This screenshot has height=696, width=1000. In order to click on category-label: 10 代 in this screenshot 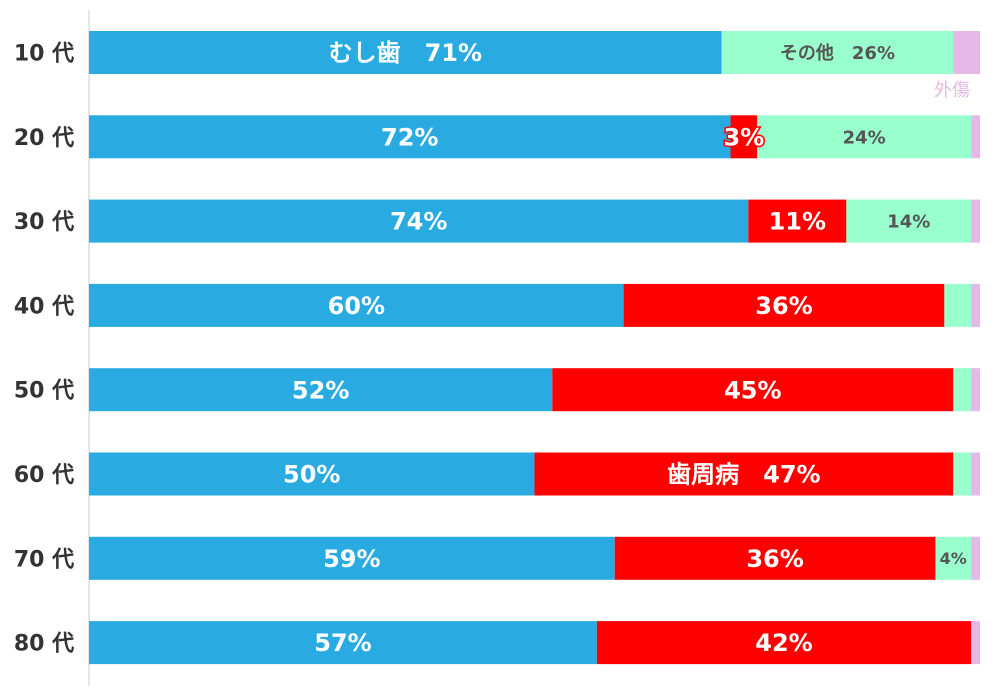, I will do `click(44, 54)`.